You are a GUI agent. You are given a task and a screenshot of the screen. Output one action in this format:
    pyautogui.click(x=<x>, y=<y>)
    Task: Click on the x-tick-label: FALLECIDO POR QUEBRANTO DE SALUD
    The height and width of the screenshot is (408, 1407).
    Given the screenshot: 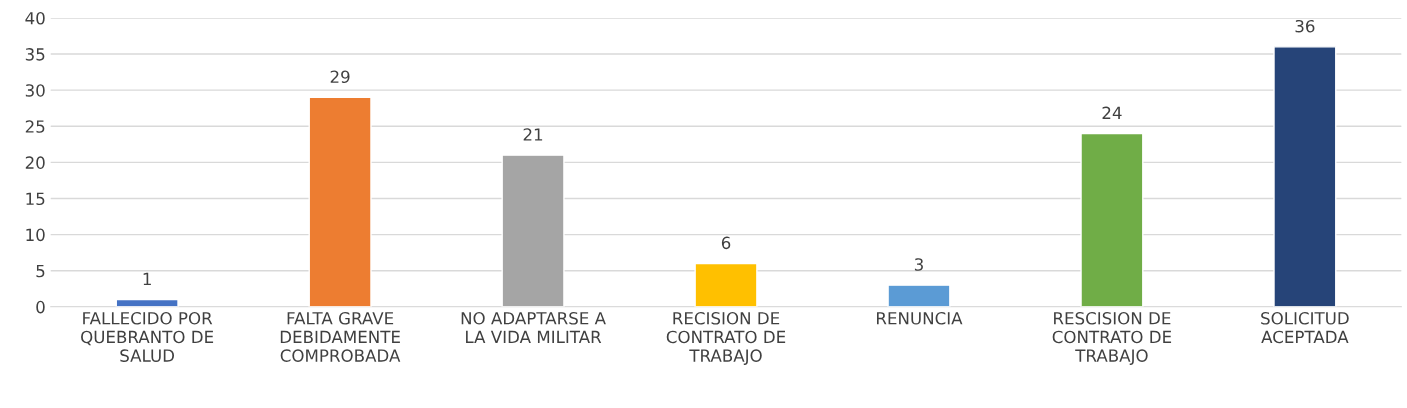 What is the action you would take?
    pyautogui.click(x=147, y=336)
    